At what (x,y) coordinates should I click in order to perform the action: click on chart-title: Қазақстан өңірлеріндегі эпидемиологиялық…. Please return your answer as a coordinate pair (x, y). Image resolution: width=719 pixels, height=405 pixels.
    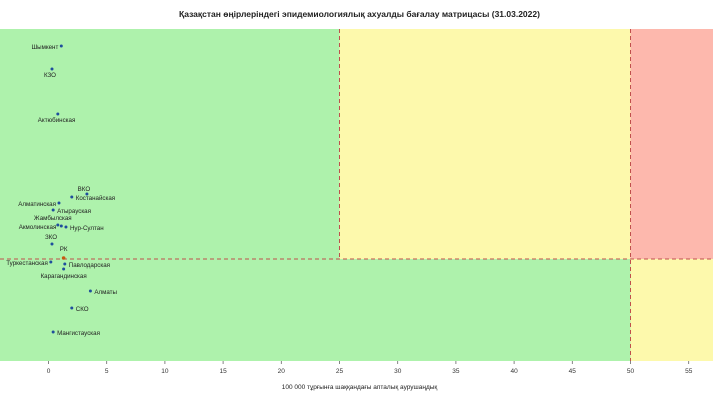
    Looking at the image, I should click on (359, 14).